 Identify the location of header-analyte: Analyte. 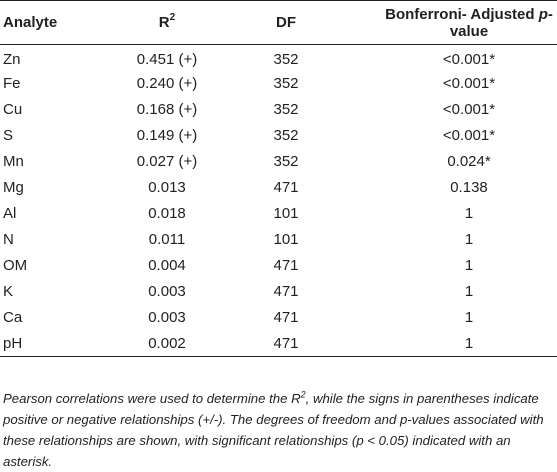
(30, 22).